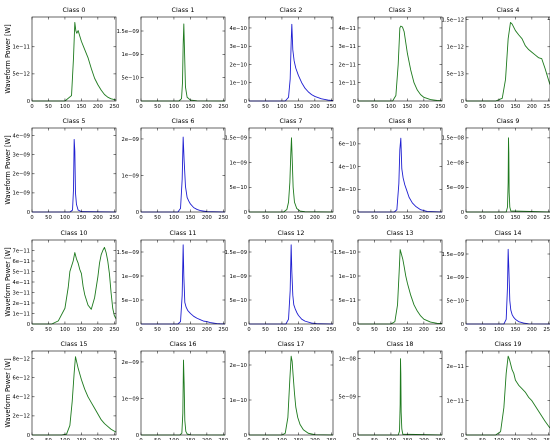 This screenshot has height=440, width=550. What do you see at coordinates (21, 314) in the screenshot?
I see `y-tick-label: 1e−11` at bounding box center [21, 314].